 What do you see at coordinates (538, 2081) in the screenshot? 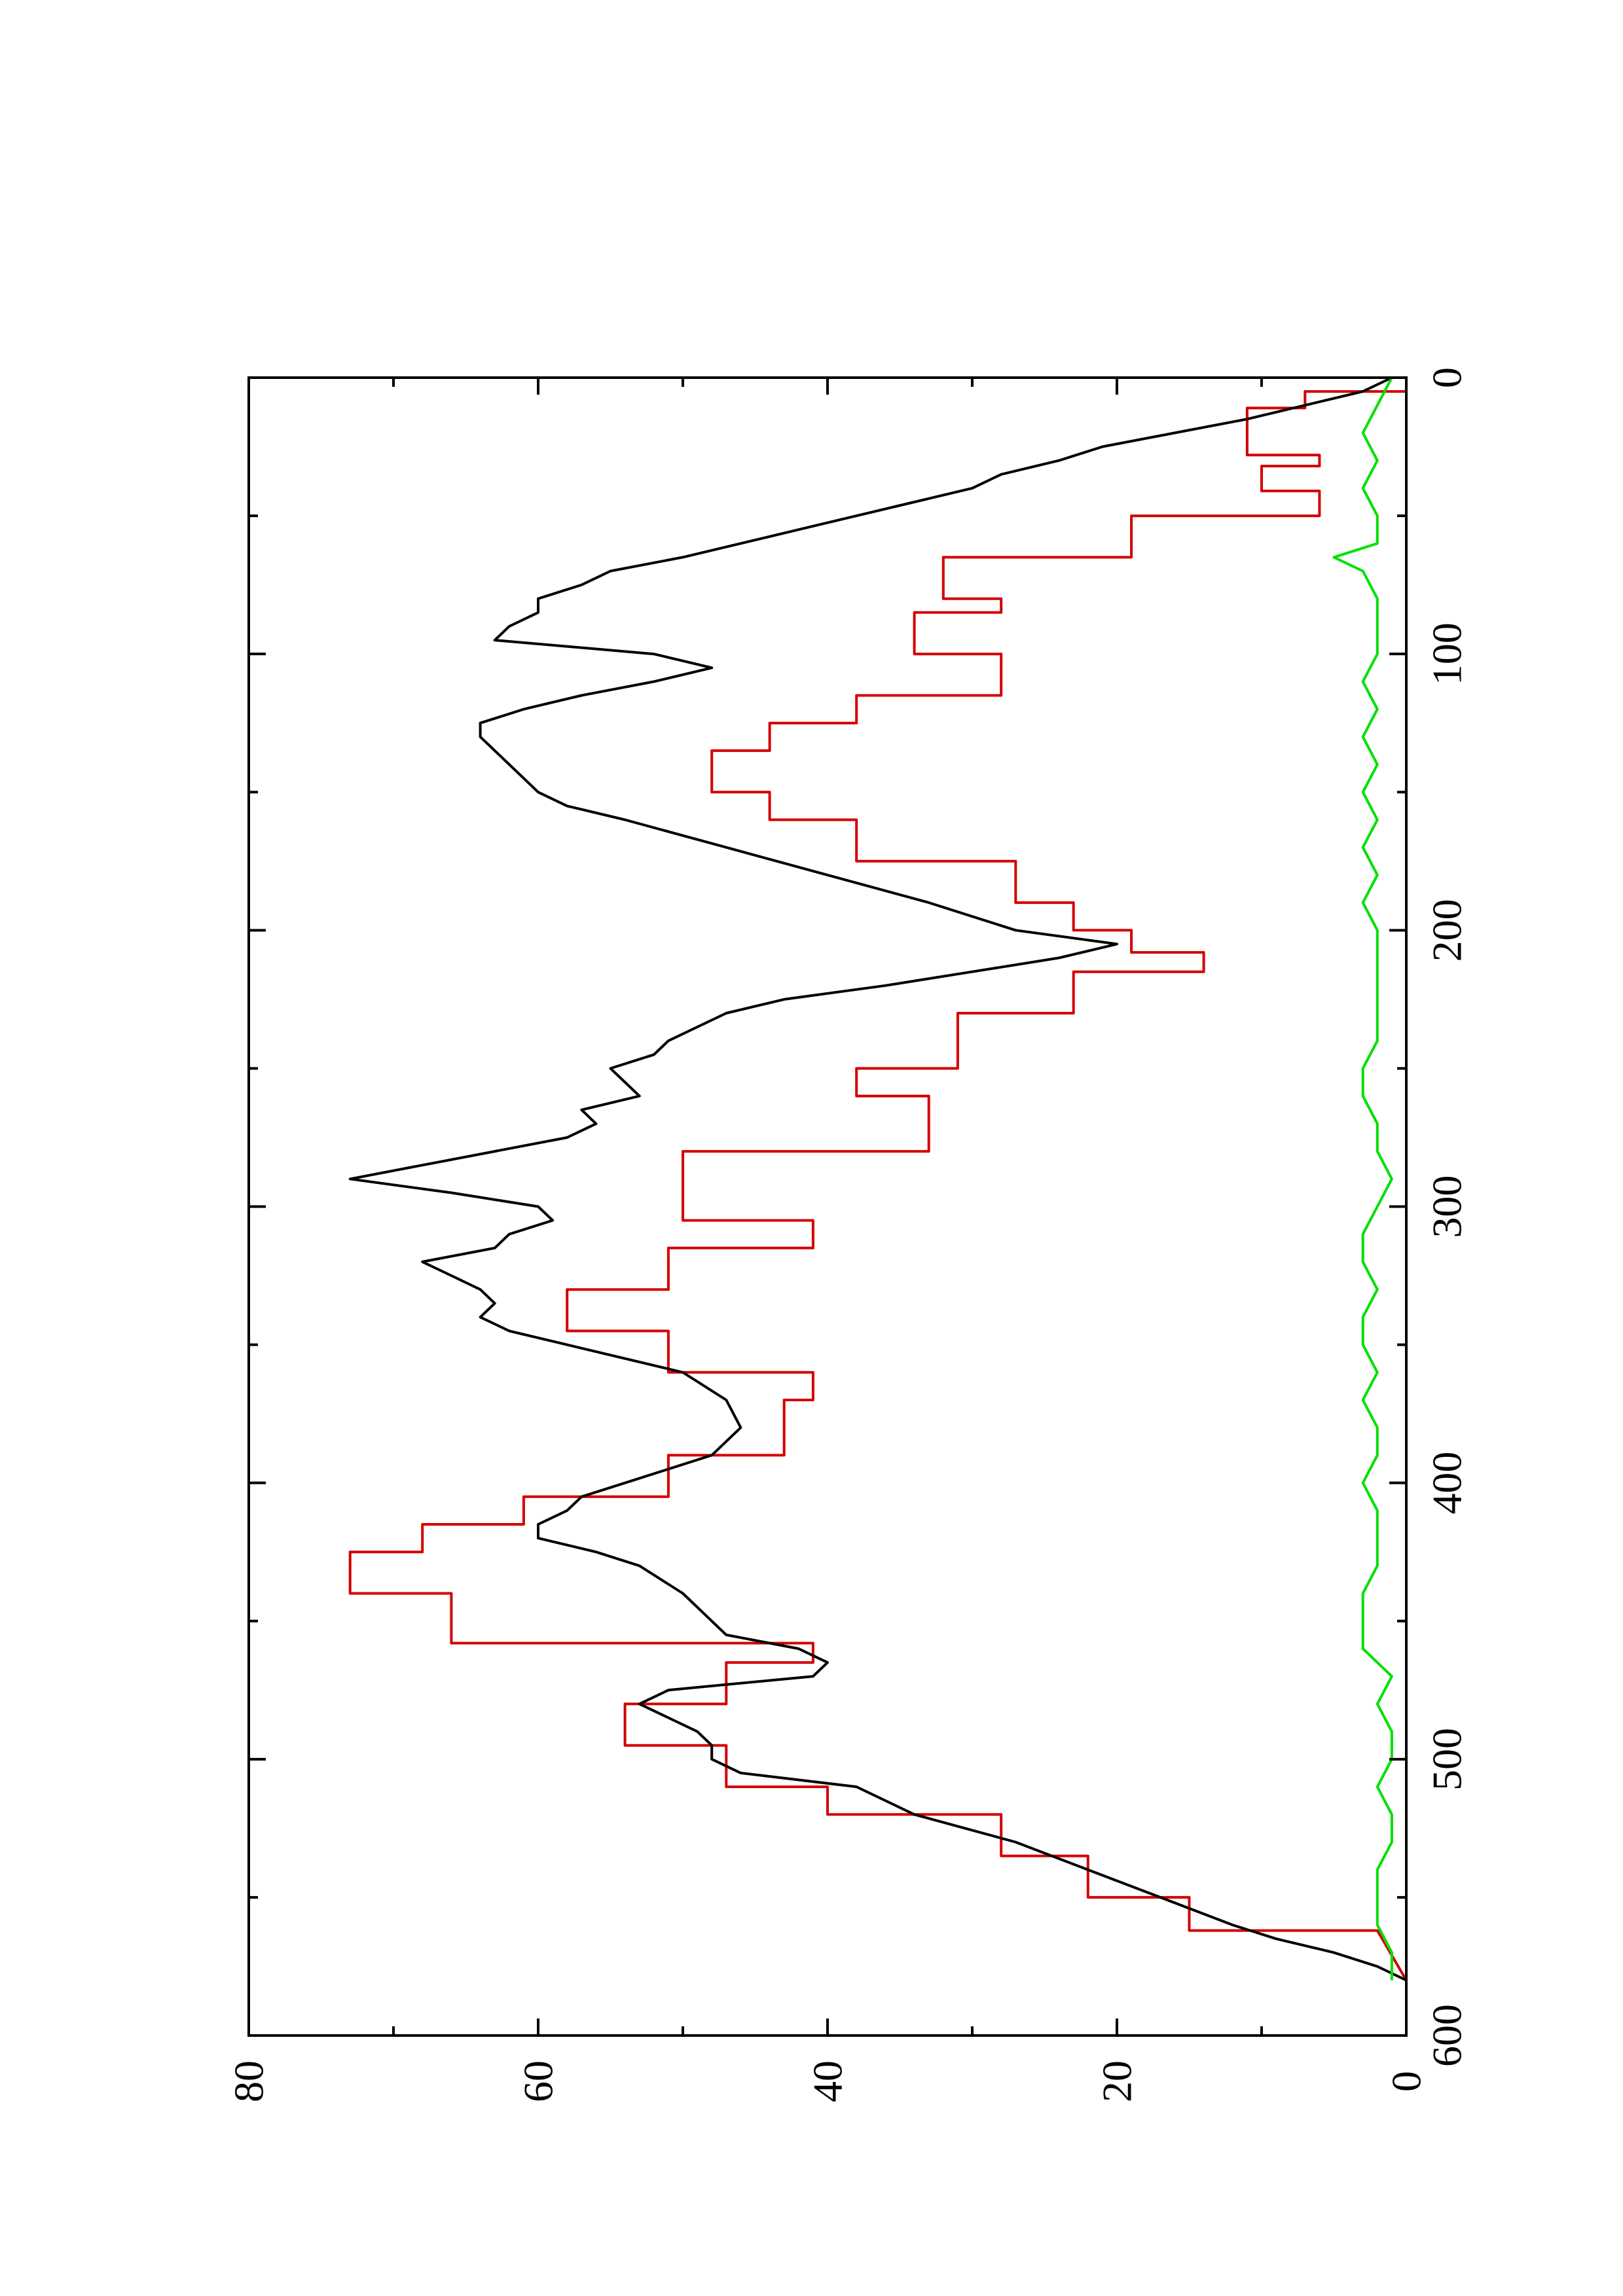
I see `y-tick-label-60: 60` at bounding box center [538, 2081].